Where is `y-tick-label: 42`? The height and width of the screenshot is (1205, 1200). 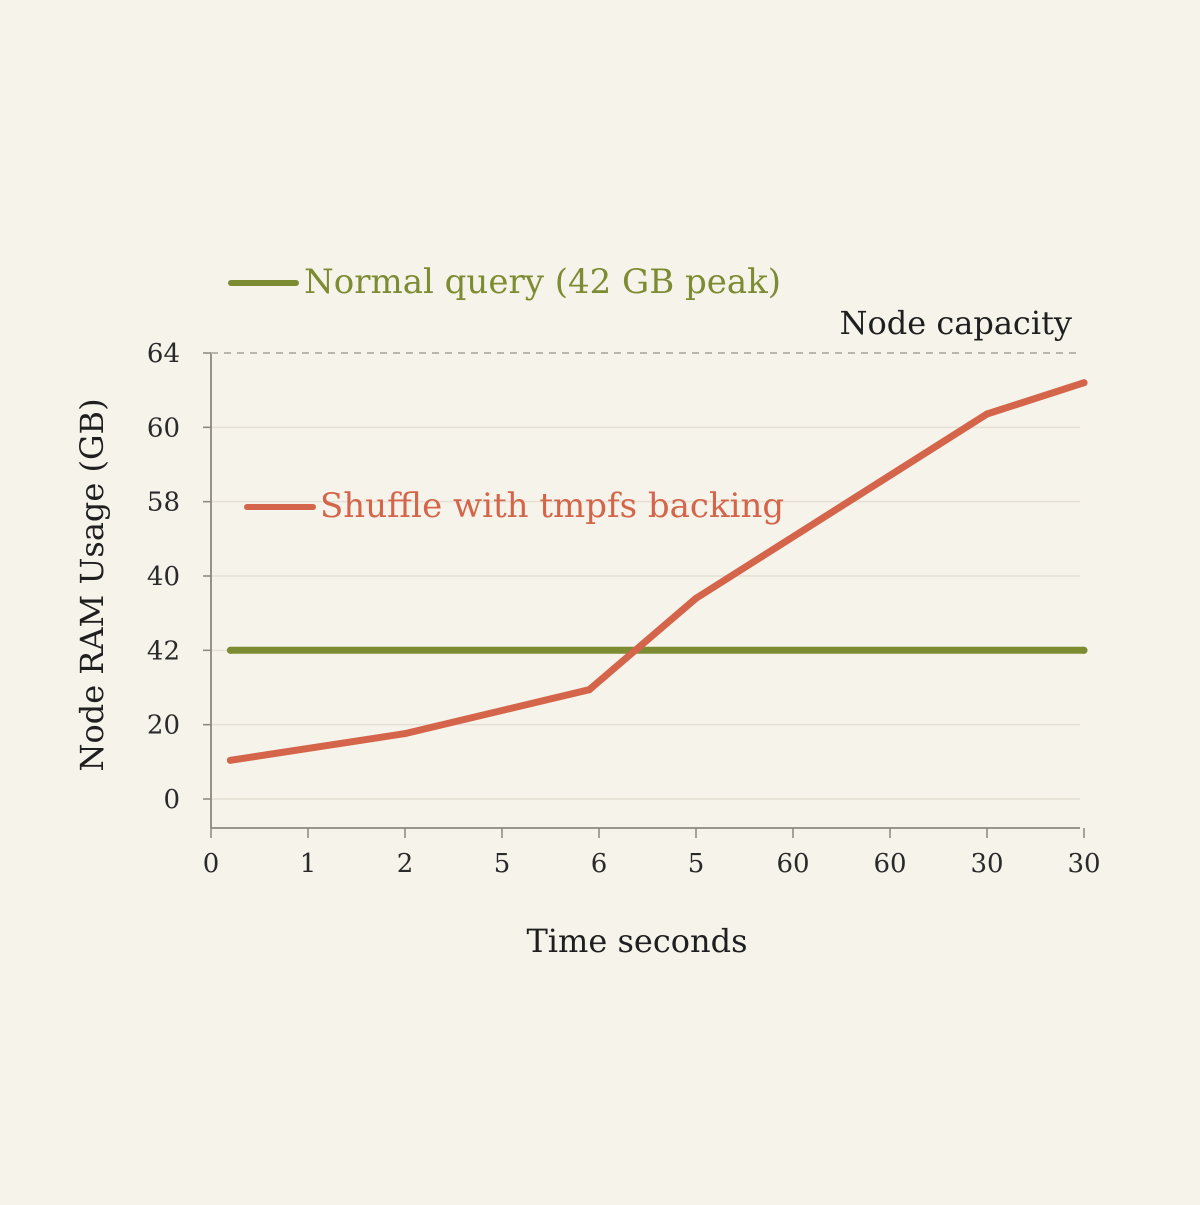 y-tick-label: 42 is located at coordinates (163, 651).